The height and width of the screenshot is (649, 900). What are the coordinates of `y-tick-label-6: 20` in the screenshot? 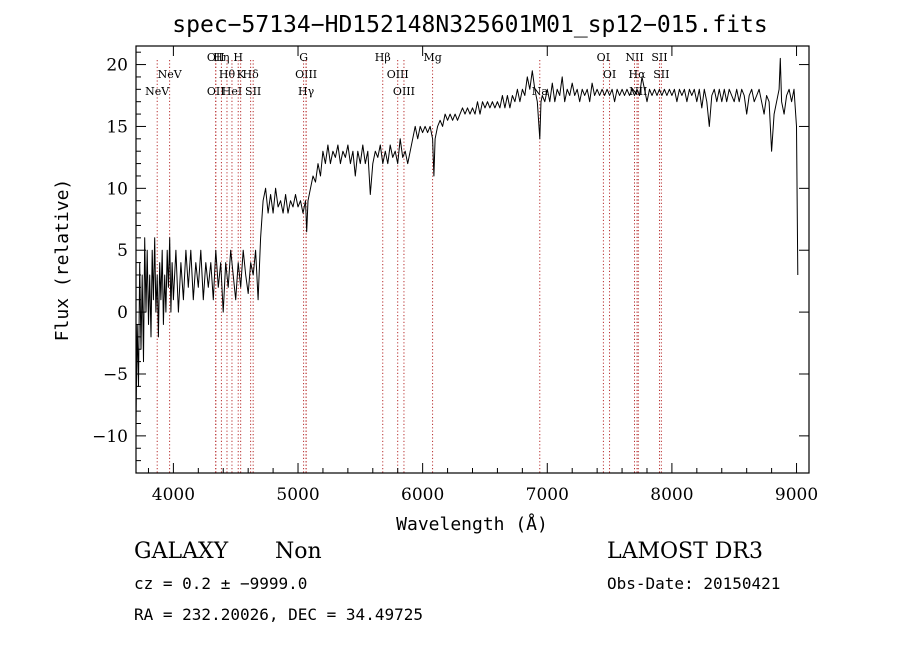 It's located at (117, 66).